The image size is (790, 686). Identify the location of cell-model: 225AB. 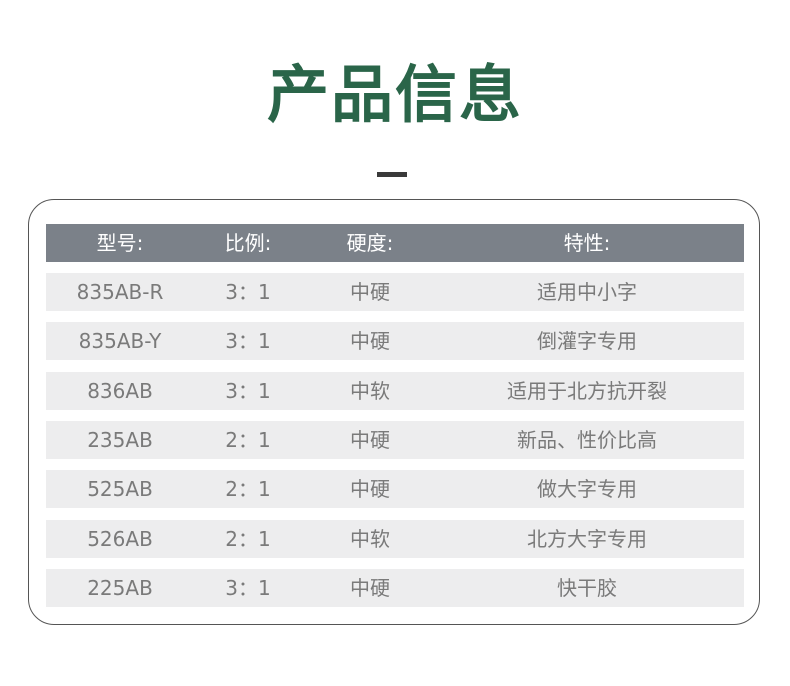
(120, 587).